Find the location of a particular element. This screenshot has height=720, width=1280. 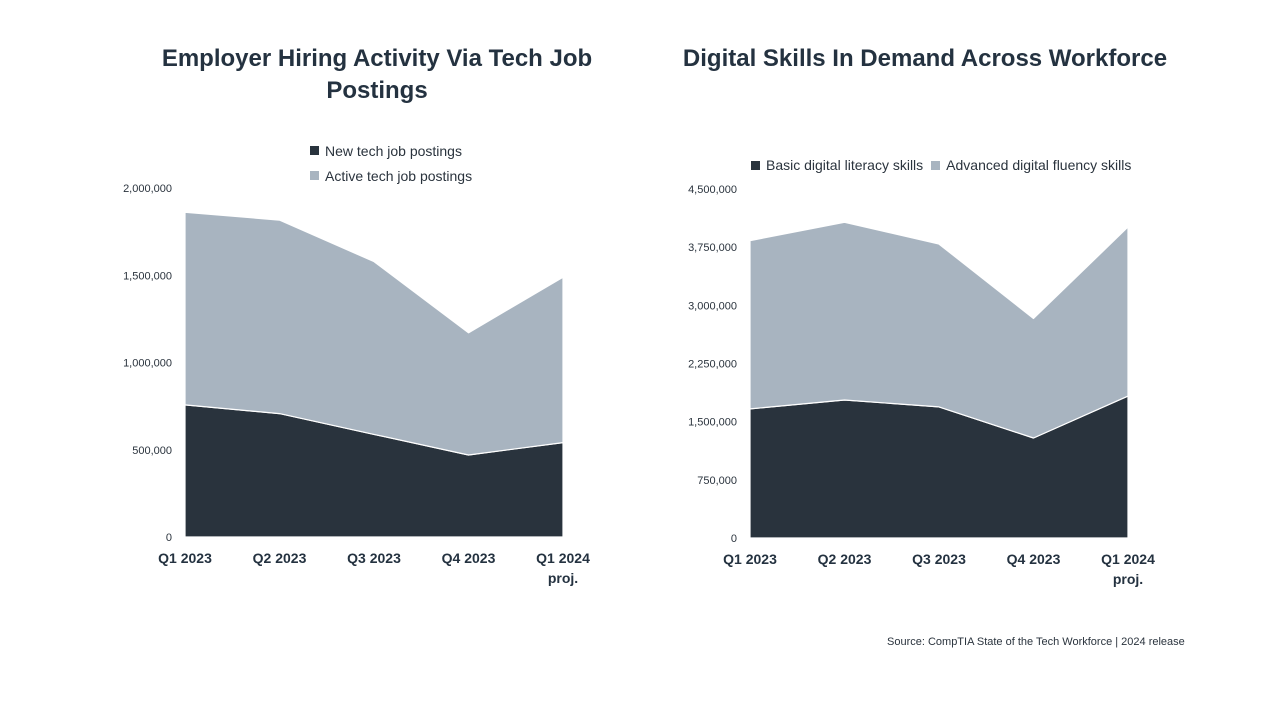

y-tick-label-left: 1,000,000 is located at coordinates (147, 364).